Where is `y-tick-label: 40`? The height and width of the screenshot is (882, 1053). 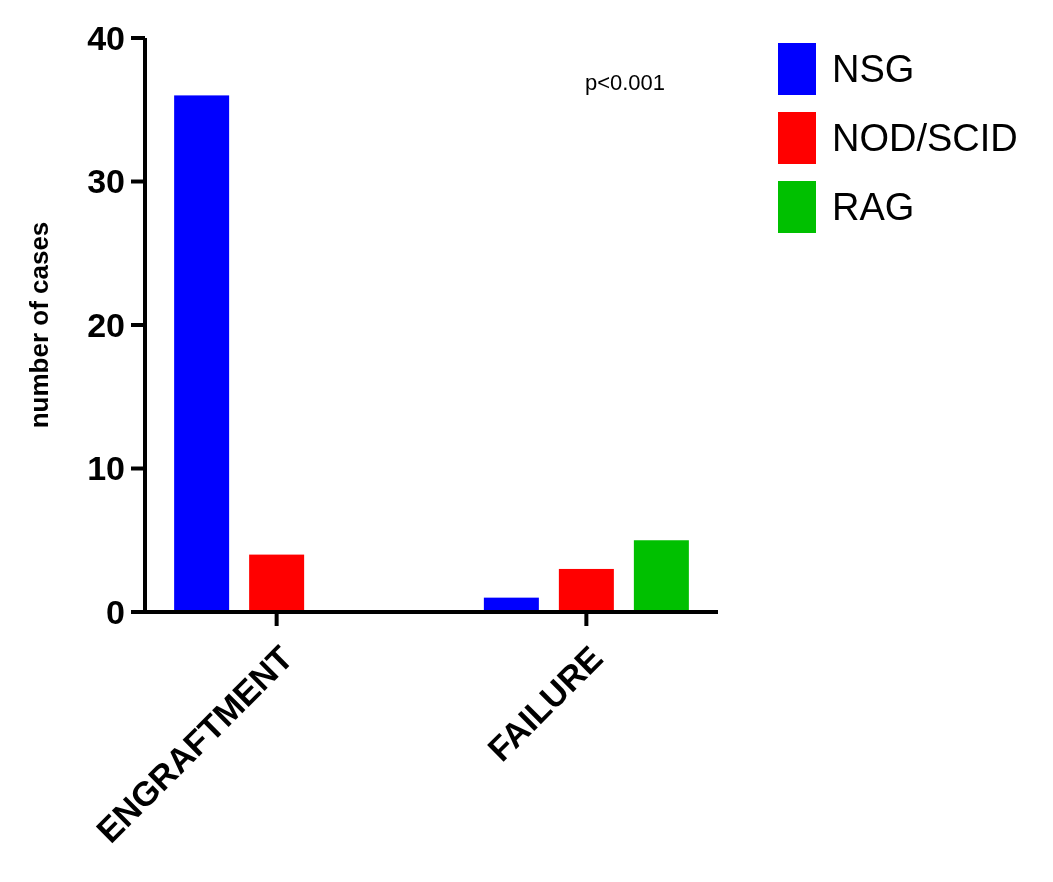
y-tick-label: 40 is located at coordinates (106, 37).